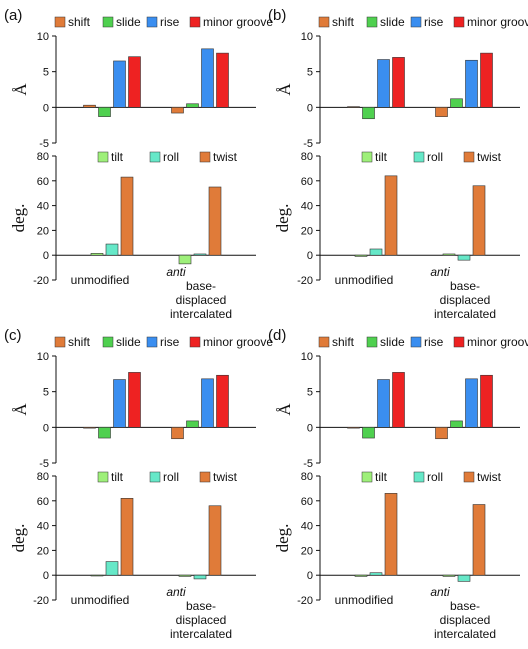  Describe the element at coordinates (277, 15) in the screenshot. I see `panel-label: (b)` at that location.